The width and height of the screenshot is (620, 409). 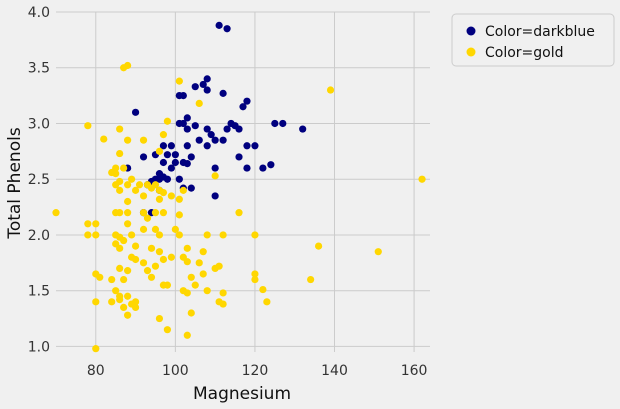 I want to click on legend-marker-darkblue, so click(x=471, y=31).